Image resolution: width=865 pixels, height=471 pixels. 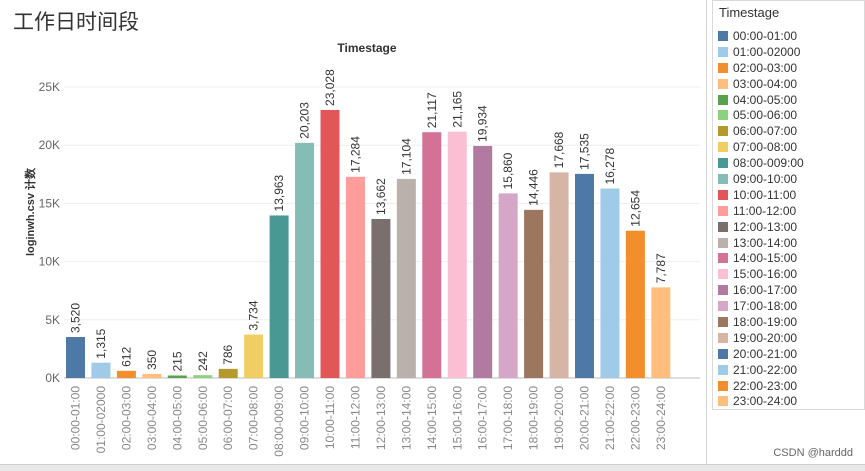 I want to click on legend-item: 16:00-17:00, so click(x=761, y=290).